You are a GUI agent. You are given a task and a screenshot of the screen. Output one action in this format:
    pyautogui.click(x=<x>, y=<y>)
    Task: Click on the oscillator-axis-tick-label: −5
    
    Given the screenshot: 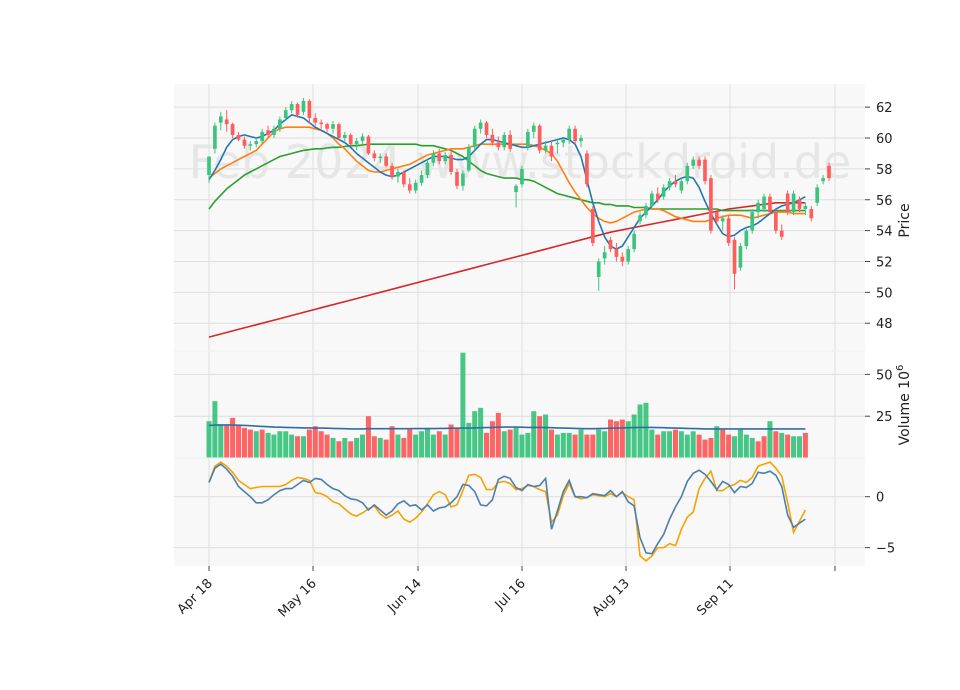 What is the action you would take?
    pyautogui.click(x=885, y=549)
    